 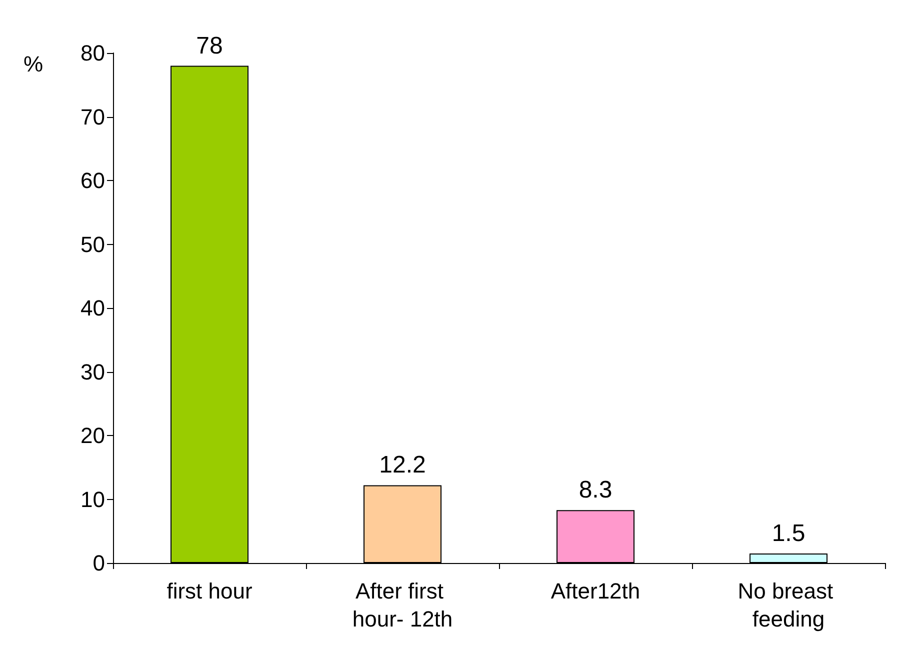 I want to click on y-tick-label: 60, so click(x=92, y=180).